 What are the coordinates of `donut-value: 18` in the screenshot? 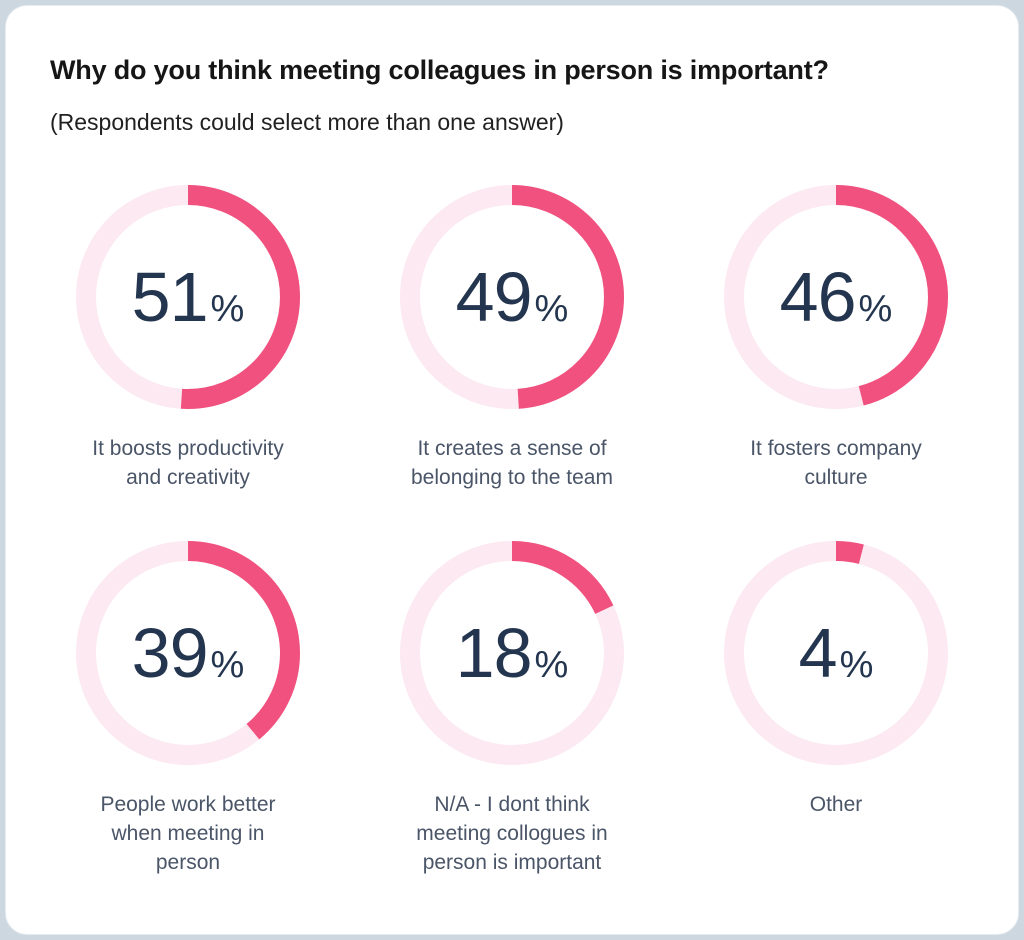 It's located at (494, 653).